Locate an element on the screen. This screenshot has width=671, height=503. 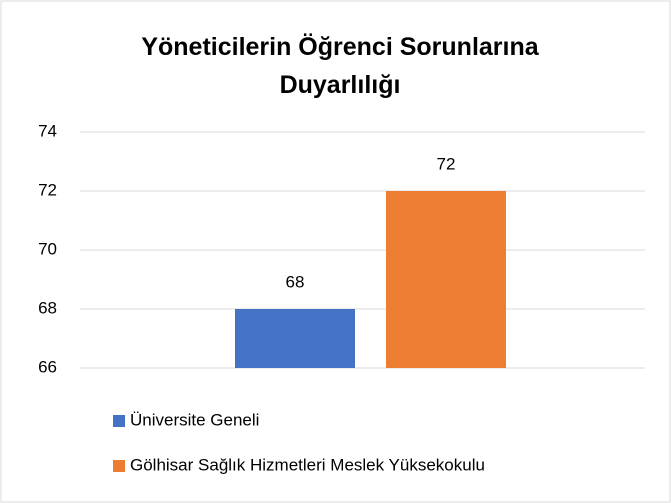
y-tick-label: 66 is located at coordinates (47, 366).